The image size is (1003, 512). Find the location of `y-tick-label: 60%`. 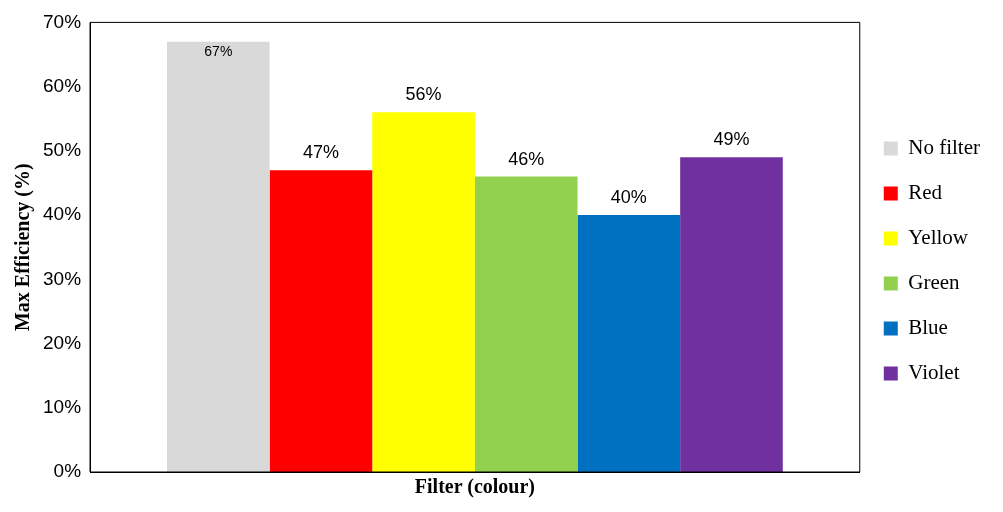

y-tick-label: 60% is located at coordinates (62, 85).